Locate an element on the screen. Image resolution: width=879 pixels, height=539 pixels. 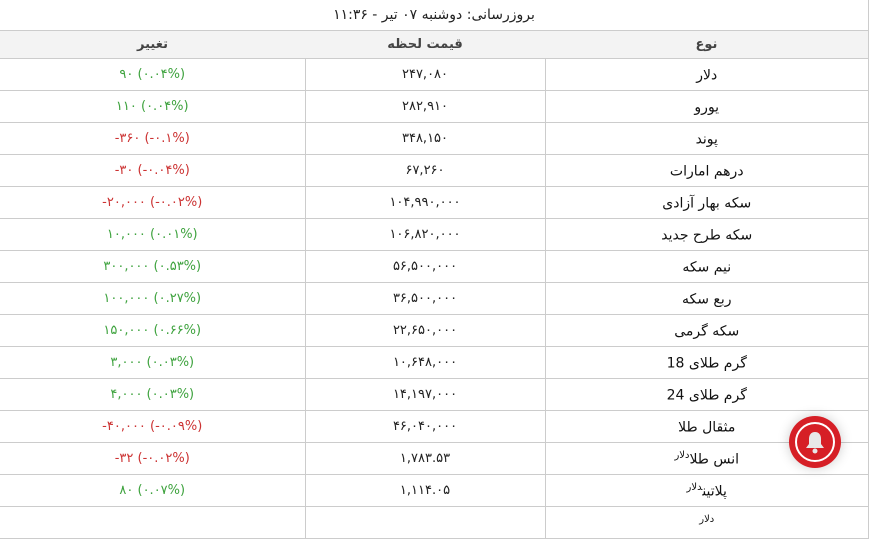
table-header: نوع قیمت لحظه تغییر is located at coordinates (434, 45).